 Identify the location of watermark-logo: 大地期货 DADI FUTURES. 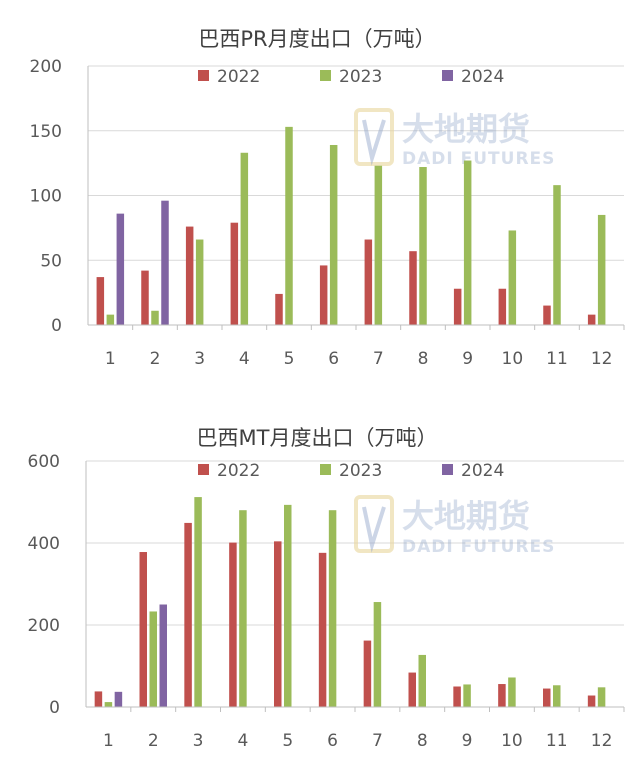
(454, 526).